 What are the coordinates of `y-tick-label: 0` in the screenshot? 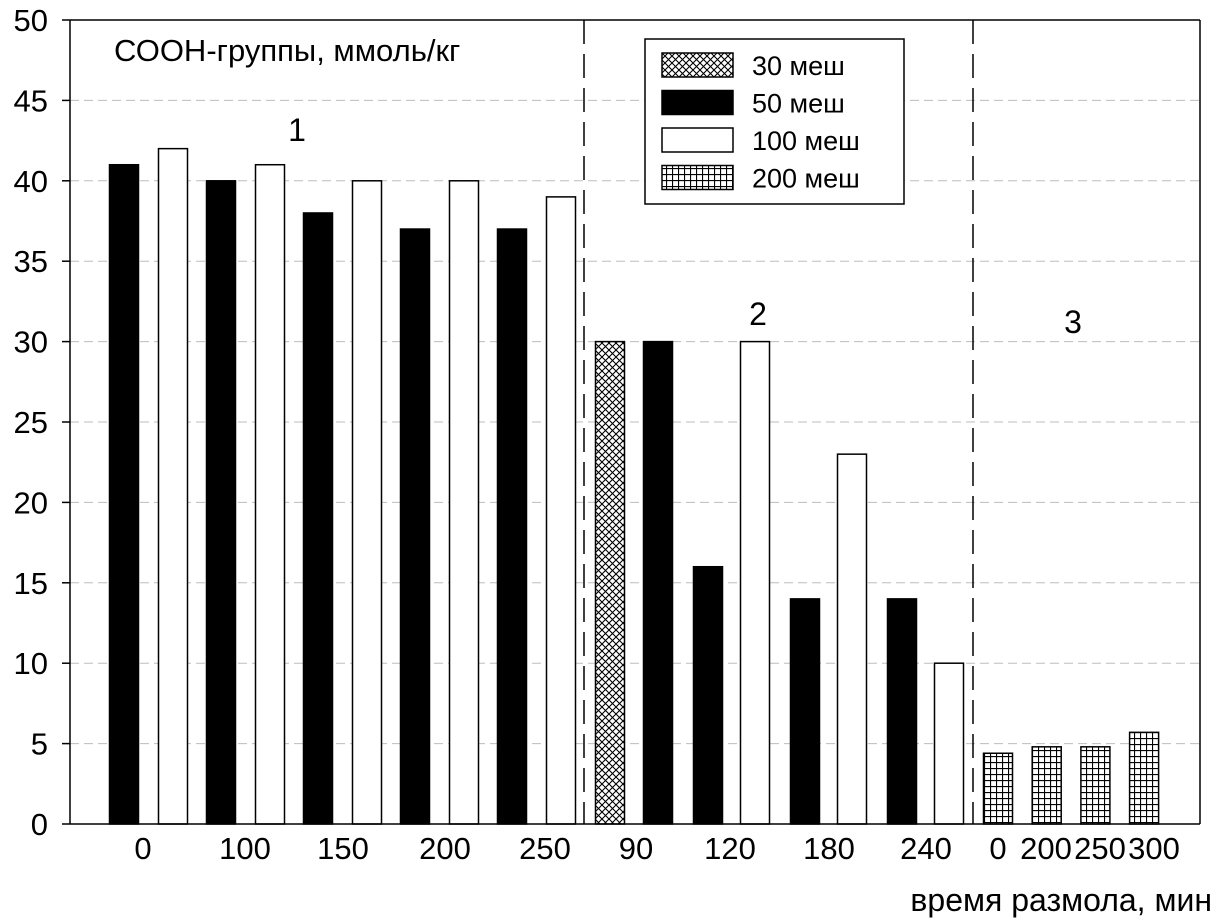 It's located at (39, 824).